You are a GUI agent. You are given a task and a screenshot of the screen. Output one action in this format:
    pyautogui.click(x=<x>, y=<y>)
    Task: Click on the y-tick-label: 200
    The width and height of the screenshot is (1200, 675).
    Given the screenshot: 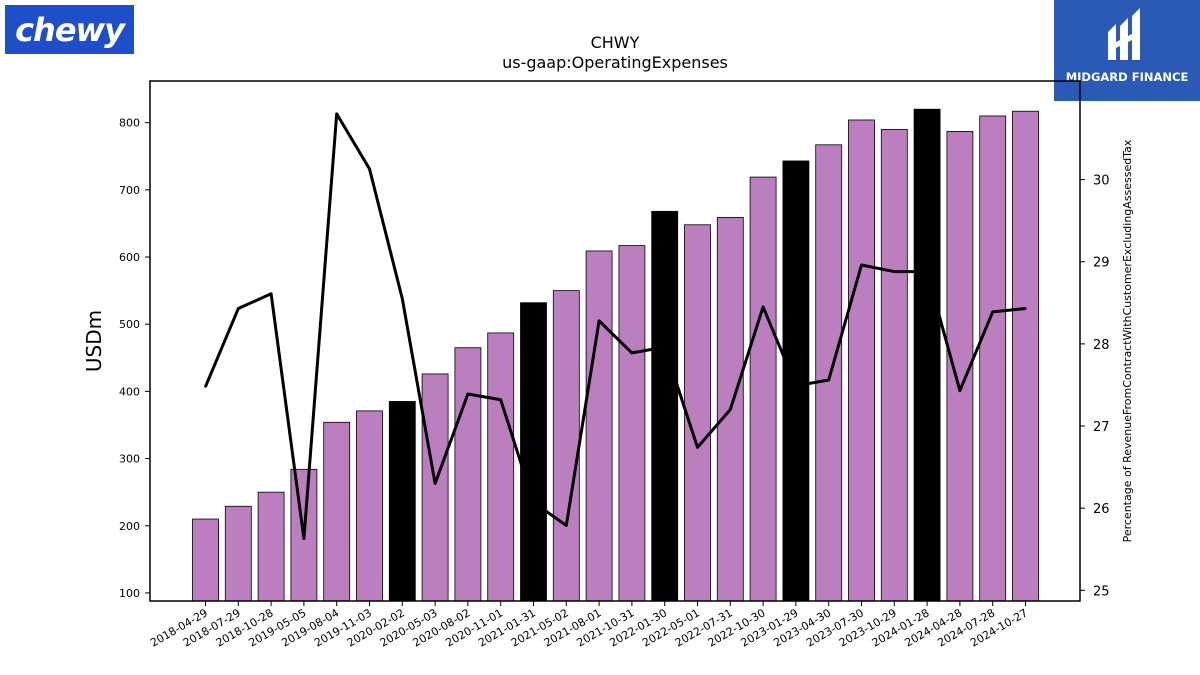 What is the action you would take?
    pyautogui.click(x=129, y=526)
    